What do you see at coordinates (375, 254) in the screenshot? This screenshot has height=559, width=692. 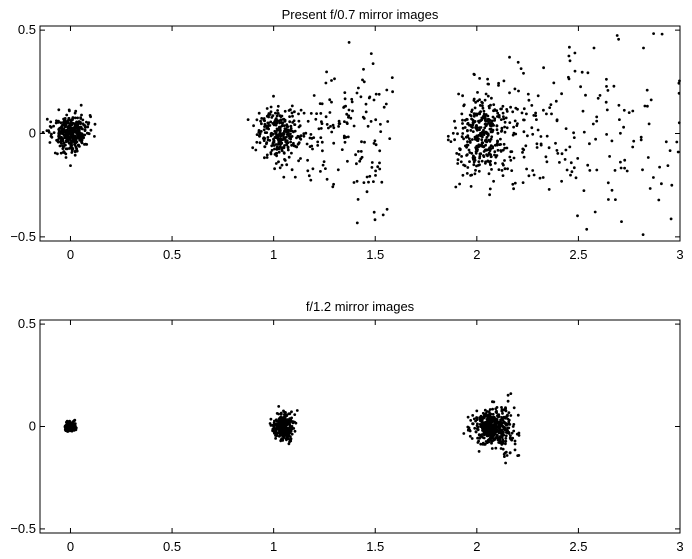 I see `x-tick-label: 1.5` at bounding box center [375, 254].